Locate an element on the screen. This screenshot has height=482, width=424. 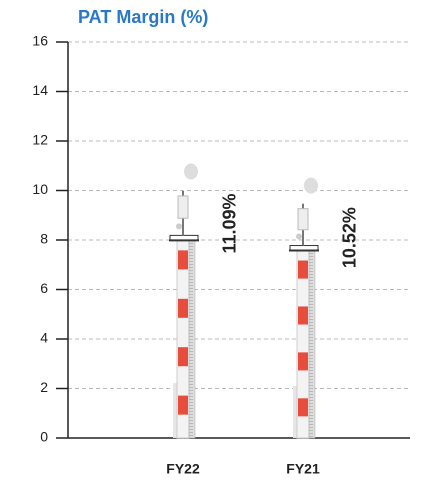
y-tick-label: 14 is located at coordinates (40, 90).